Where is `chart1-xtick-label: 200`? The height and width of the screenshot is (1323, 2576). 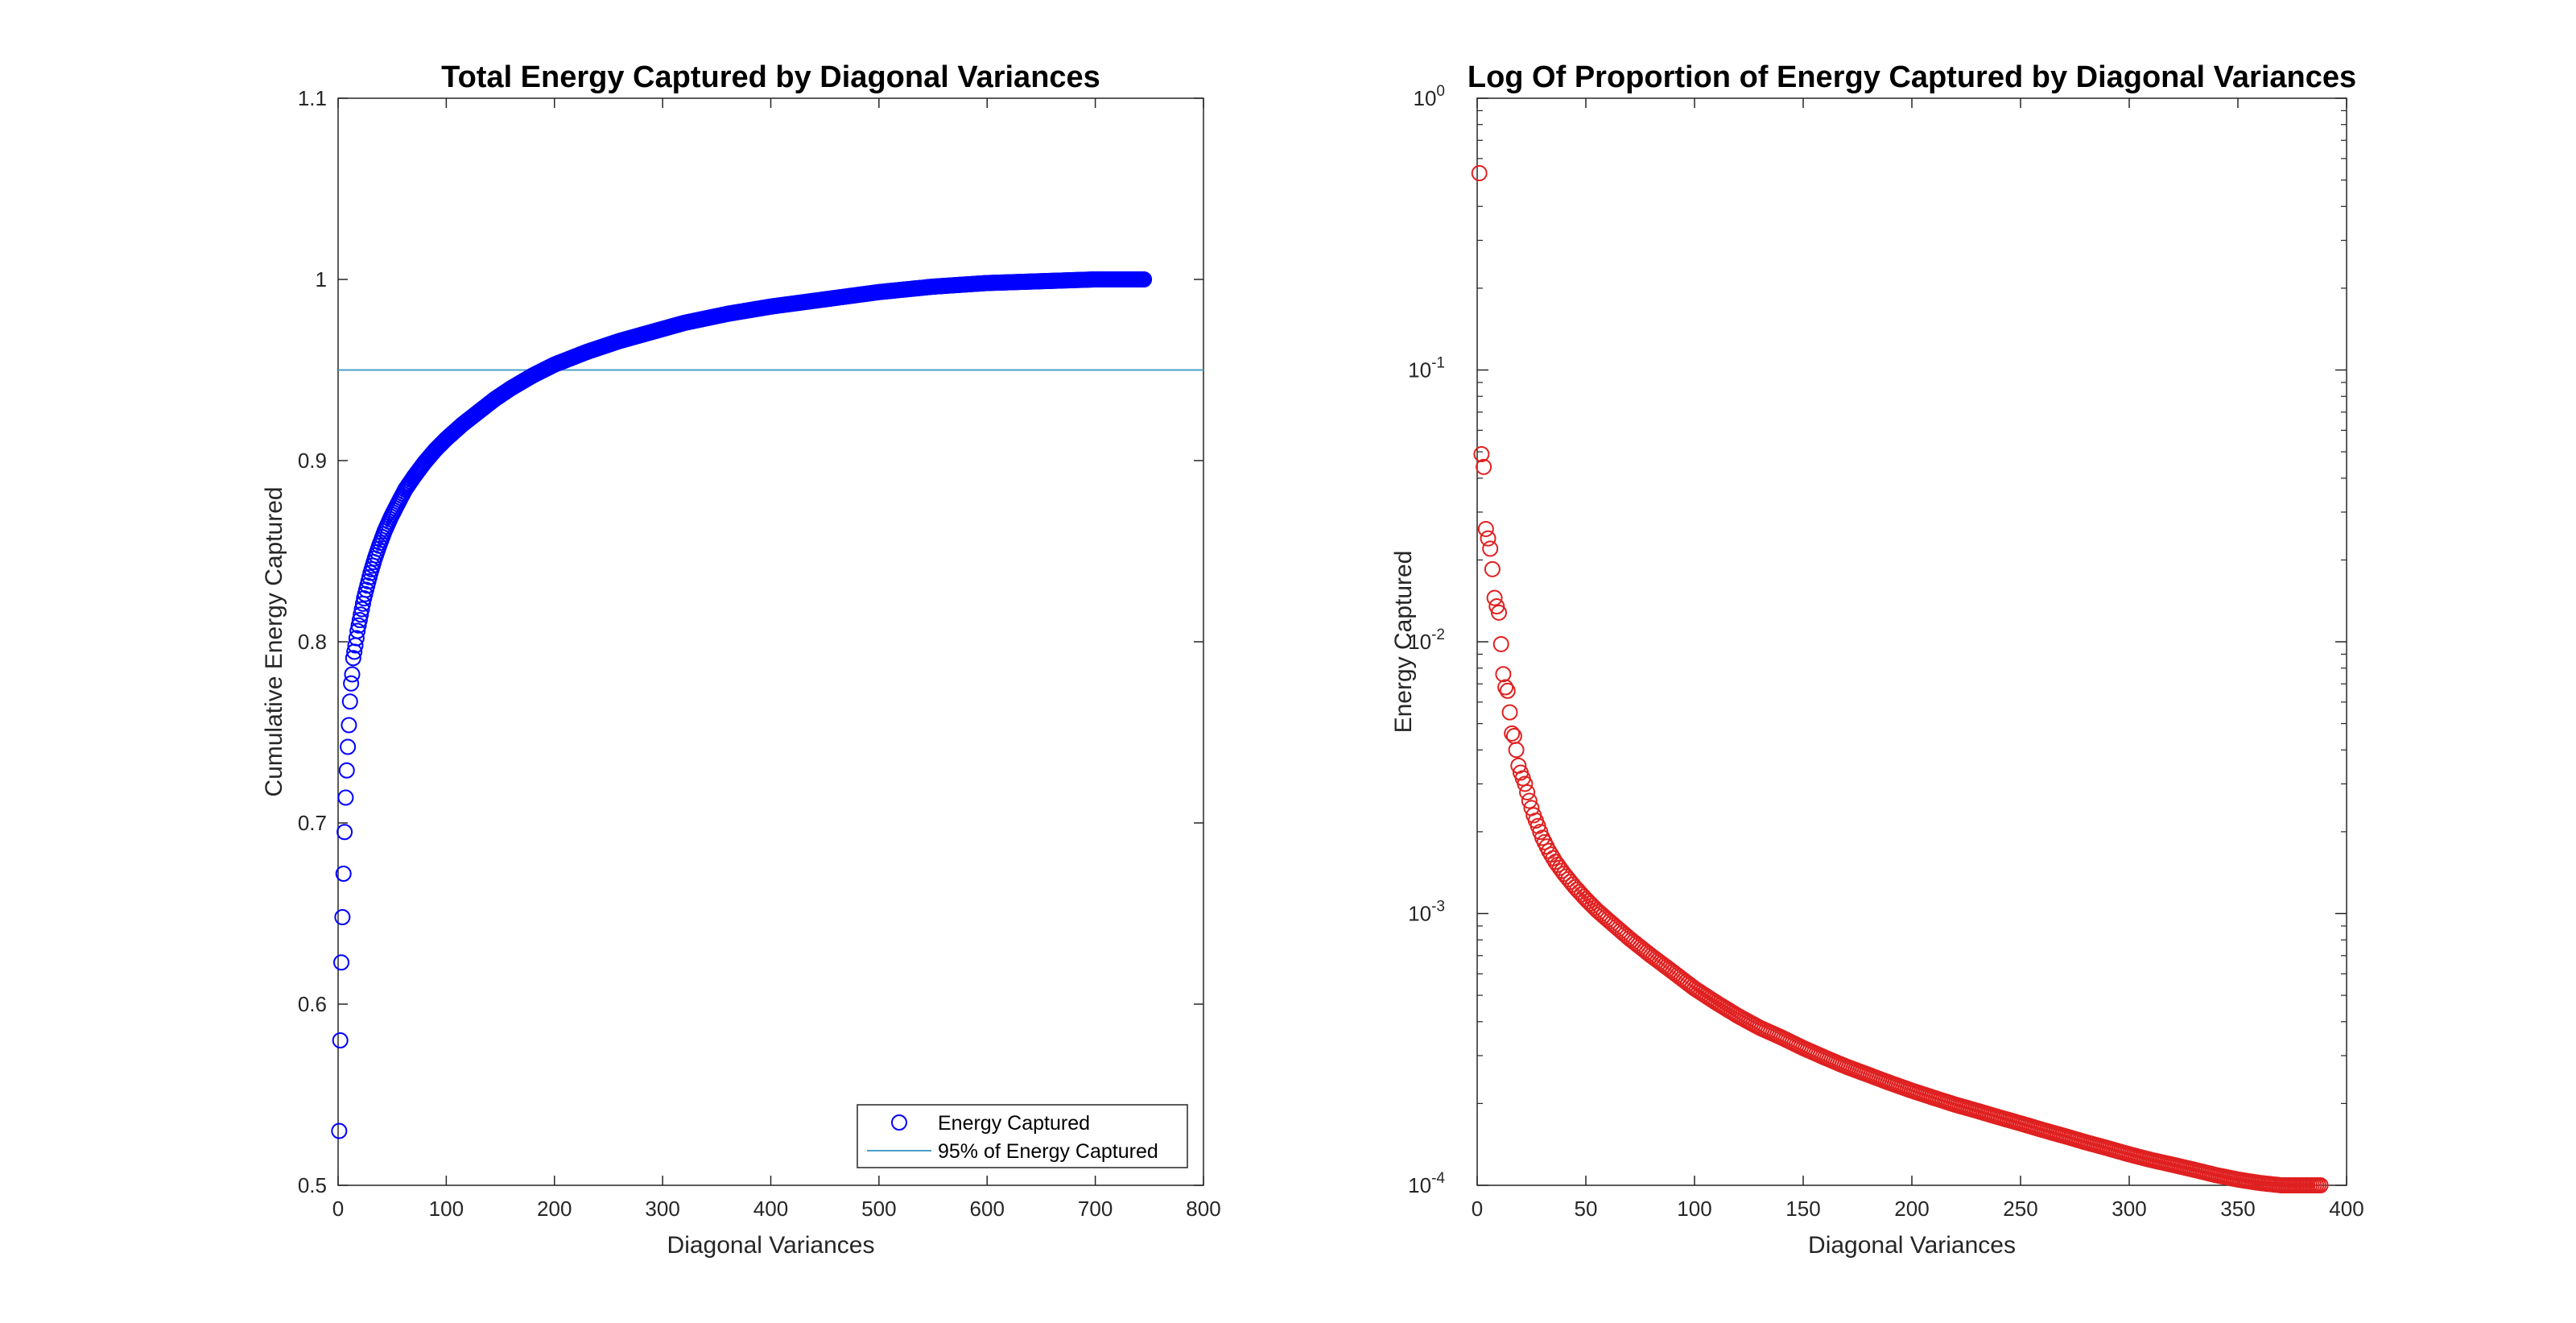 chart1-xtick-label: 200 is located at coordinates (554, 1209).